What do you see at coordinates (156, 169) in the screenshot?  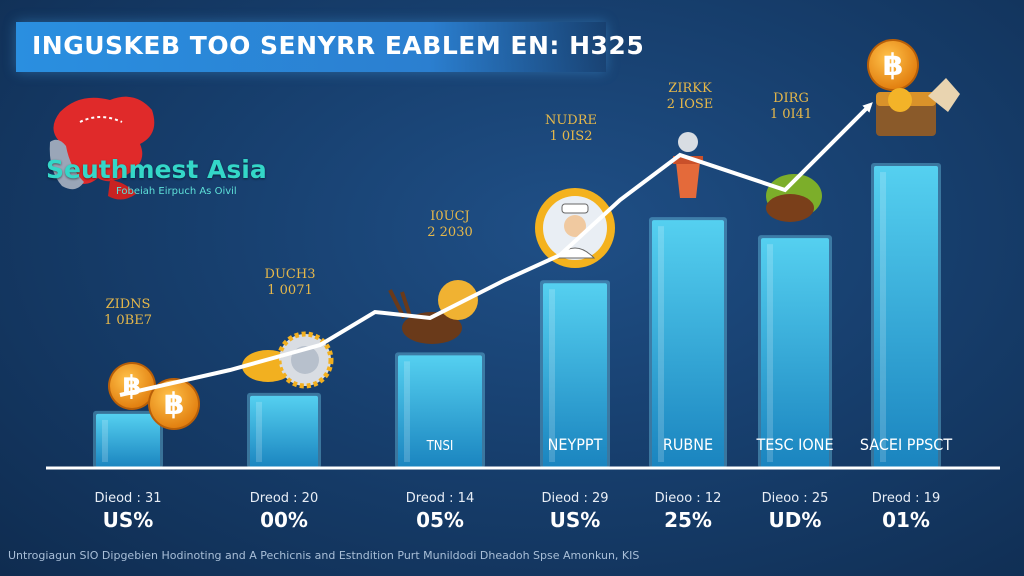 I see `region-name: Seuthmest Asia` at bounding box center [156, 169].